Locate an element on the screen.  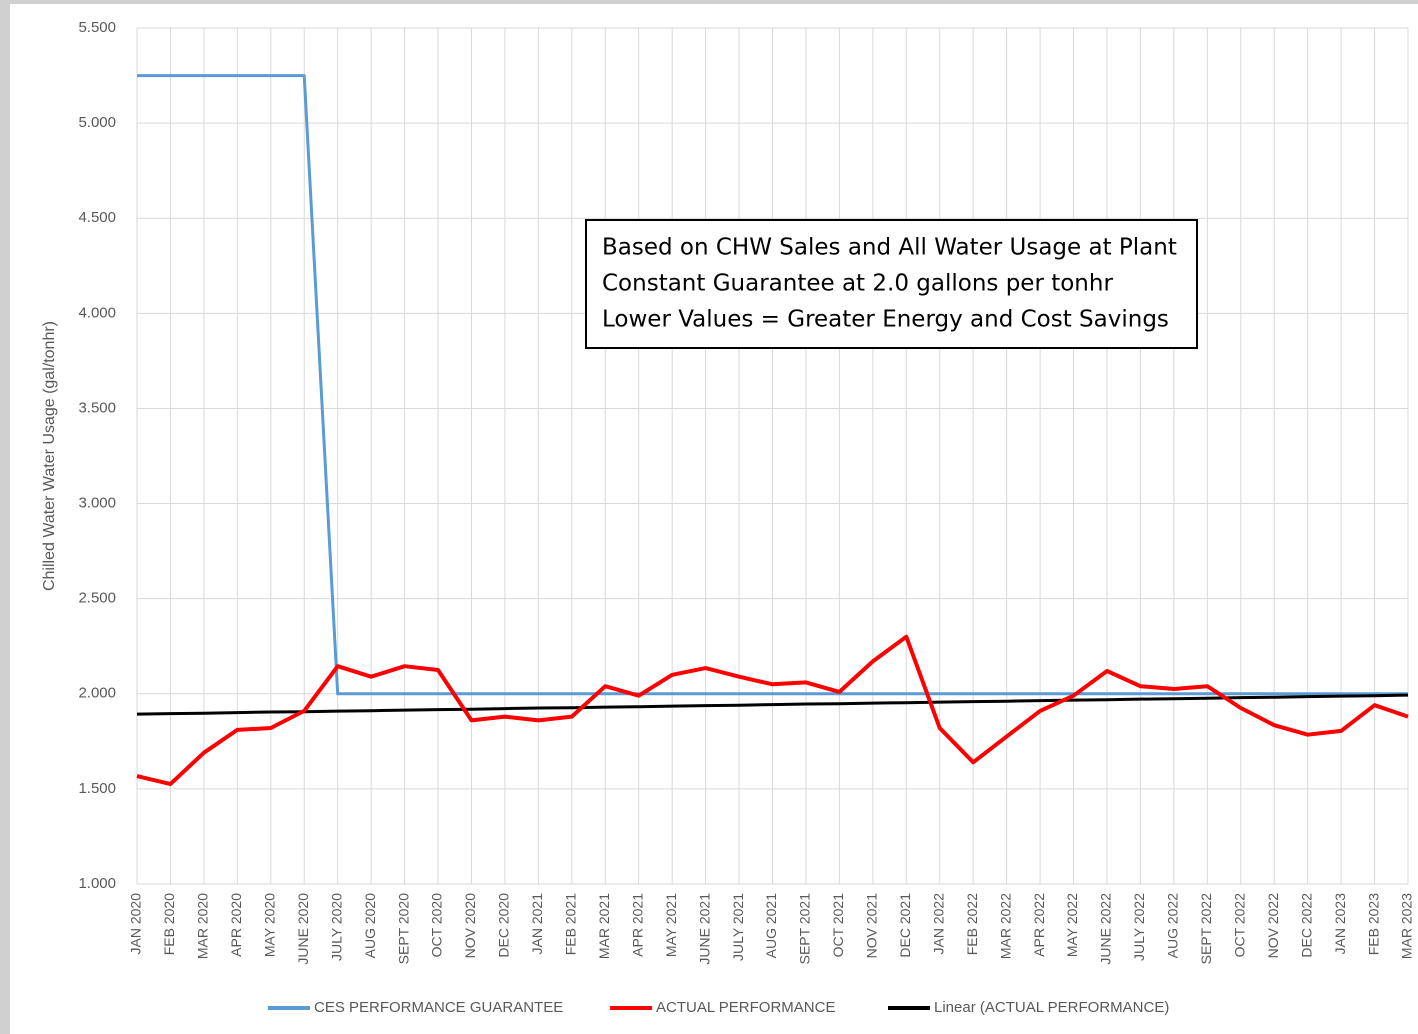
x-tick-label: MAR 2023 is located at coordinates (1407, 926).